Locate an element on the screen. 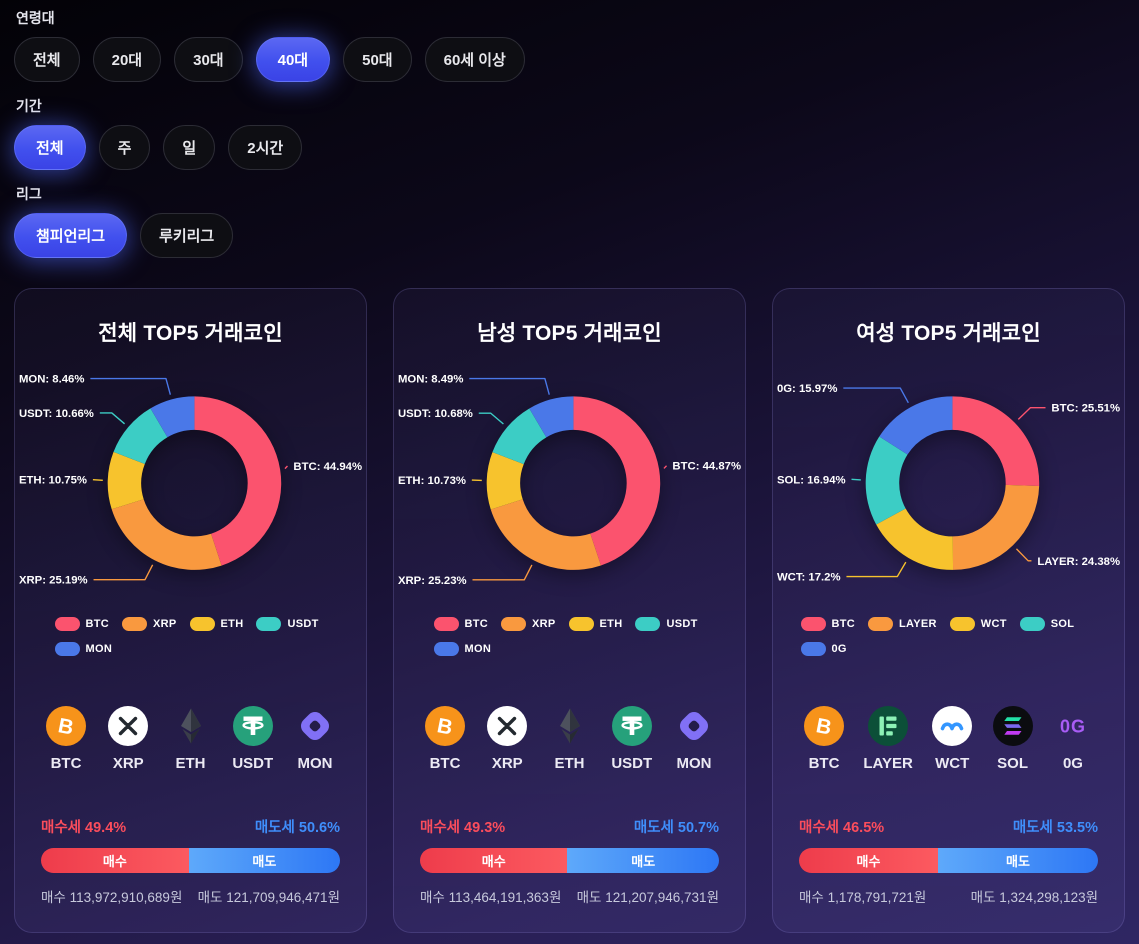 The image size is (1139, 944). coin-ETH: ETH is located at coordinates (570, 738).